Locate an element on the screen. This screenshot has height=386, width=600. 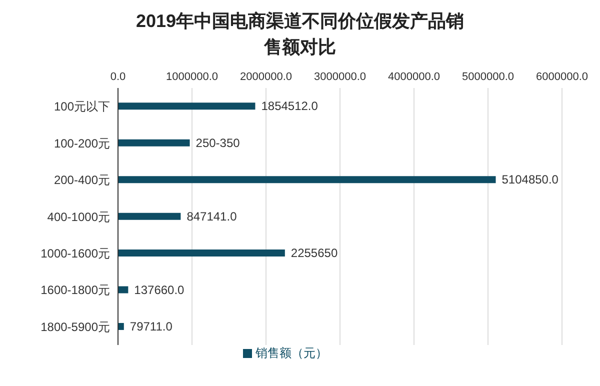
y-tick-label: 100-200元 is located at coordinates (82, 143).